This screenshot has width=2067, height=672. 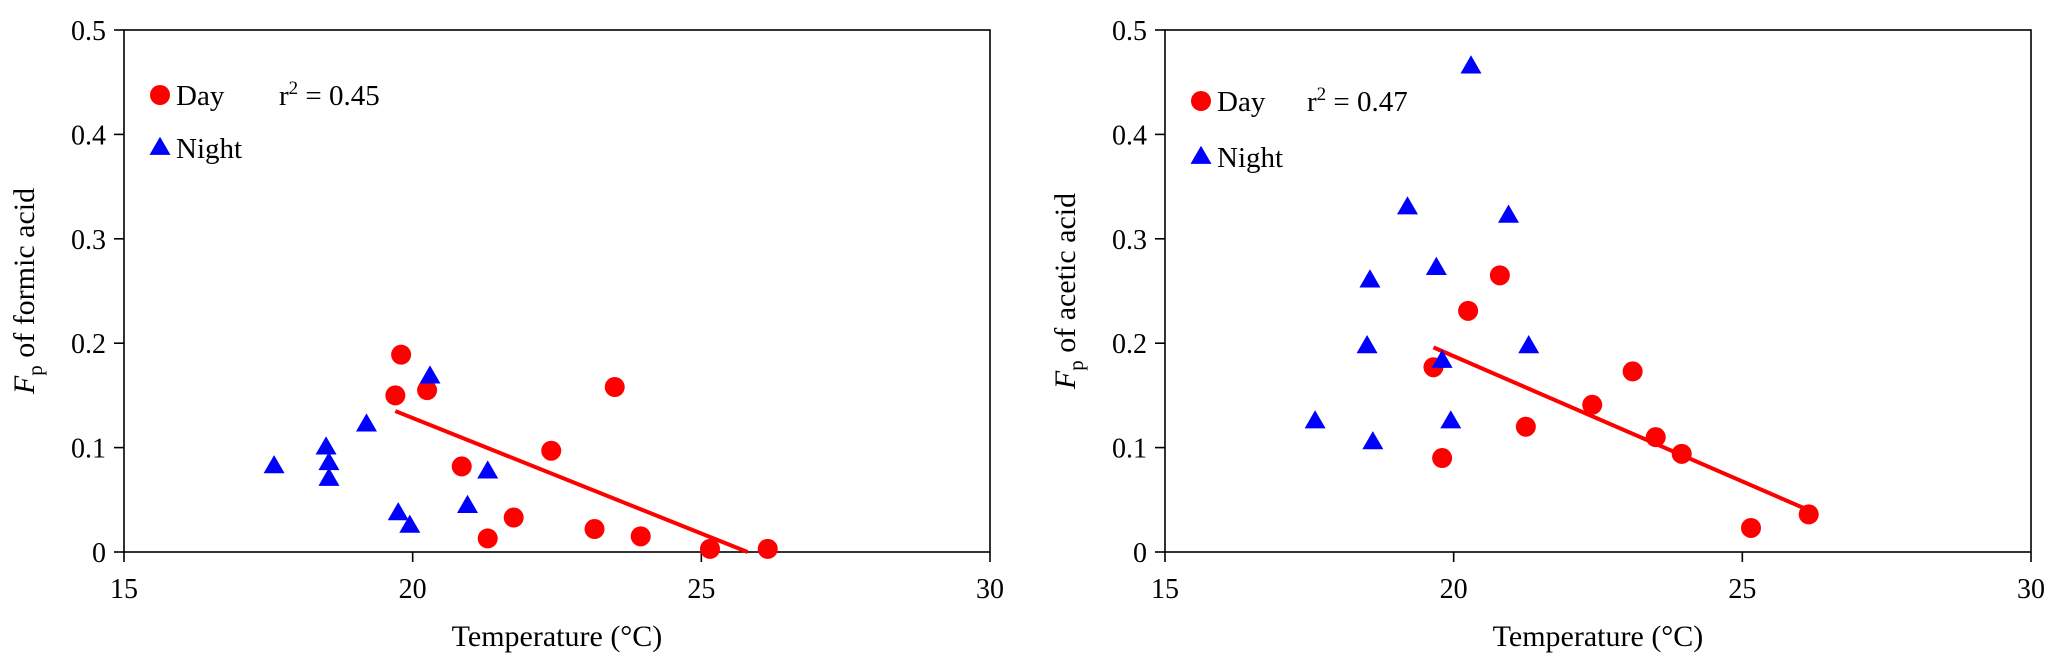 What do you see at coordinates (1357, 101) in the screenshot?
I see `r-squared-annotation: r2 = 0.47` at bounding box center [1357, 101].